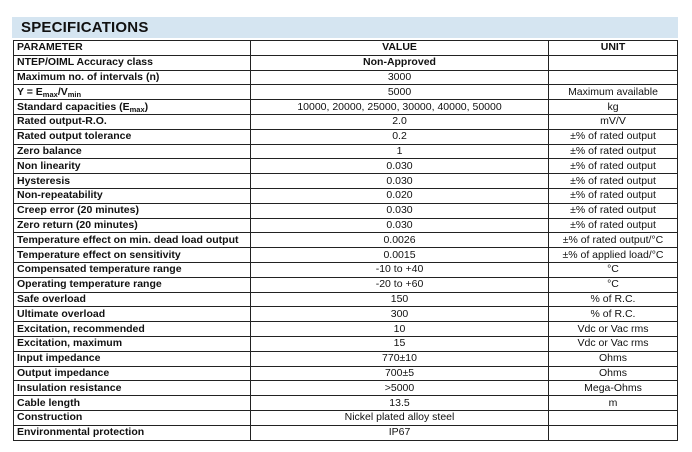  I want to click on unit-cell: % of R.C., so click(613, 299).